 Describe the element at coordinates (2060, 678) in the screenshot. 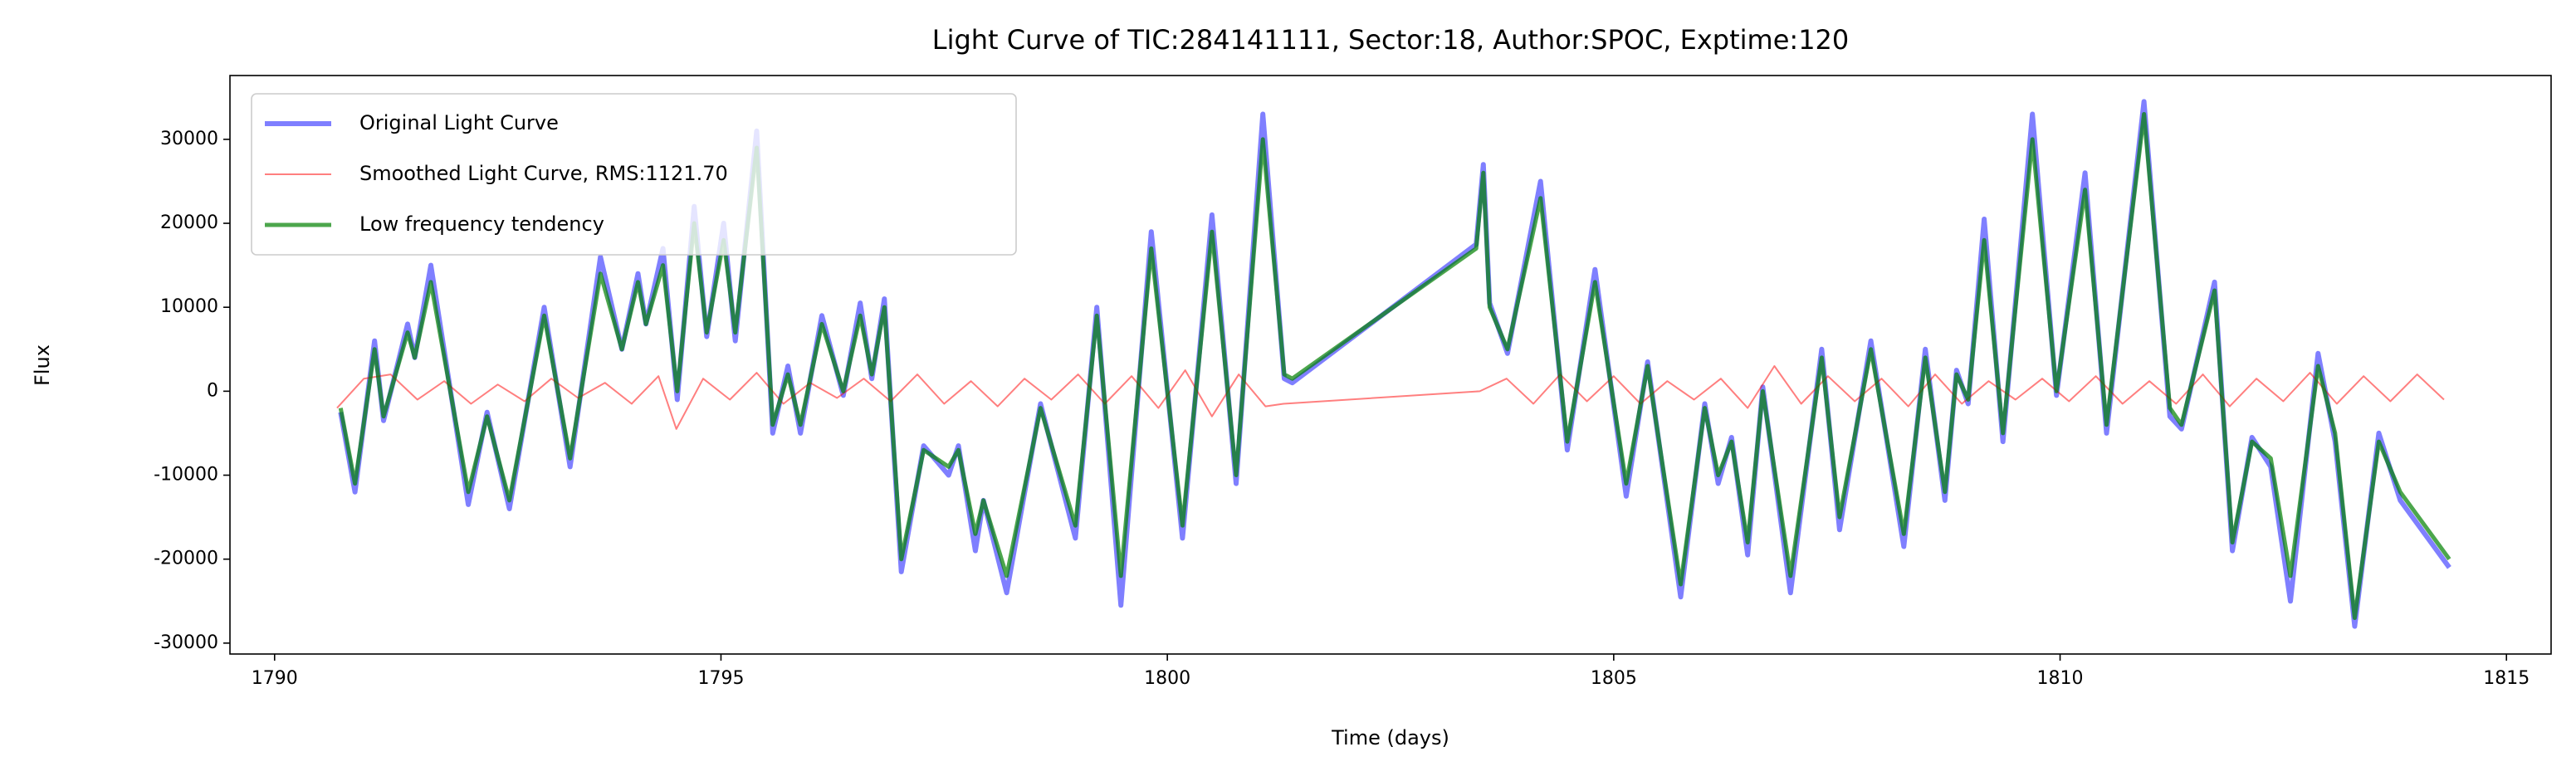

I see `x-tick-label: 1810` at that location.